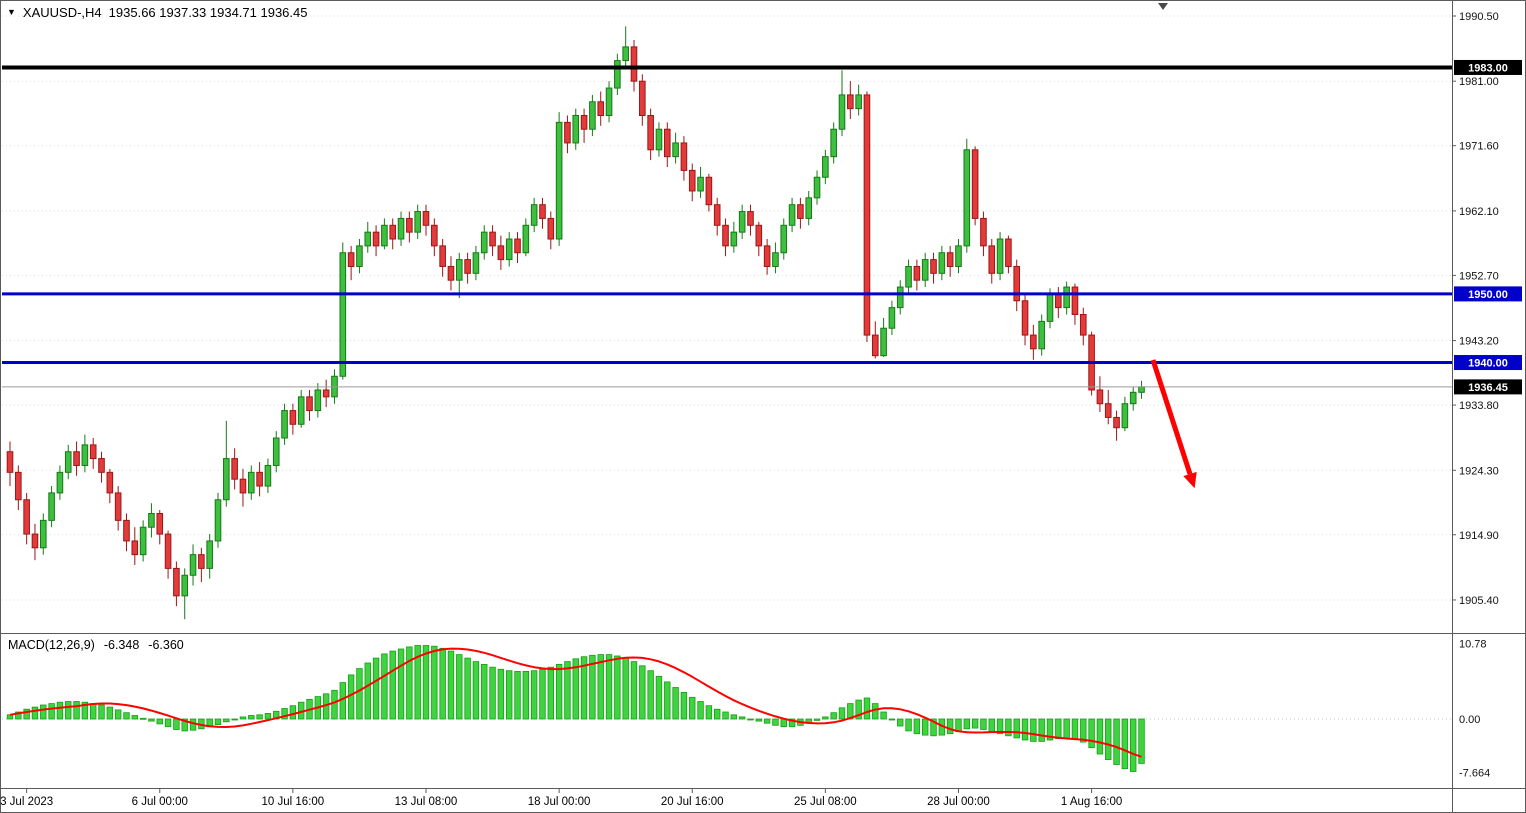 Image resolution: width=1526 pixels, height=813 pixels. Describe the element at coordinates (426, 802) in the screenshot. I see `time-tick-label: 13 Jul 08:00` at that location.